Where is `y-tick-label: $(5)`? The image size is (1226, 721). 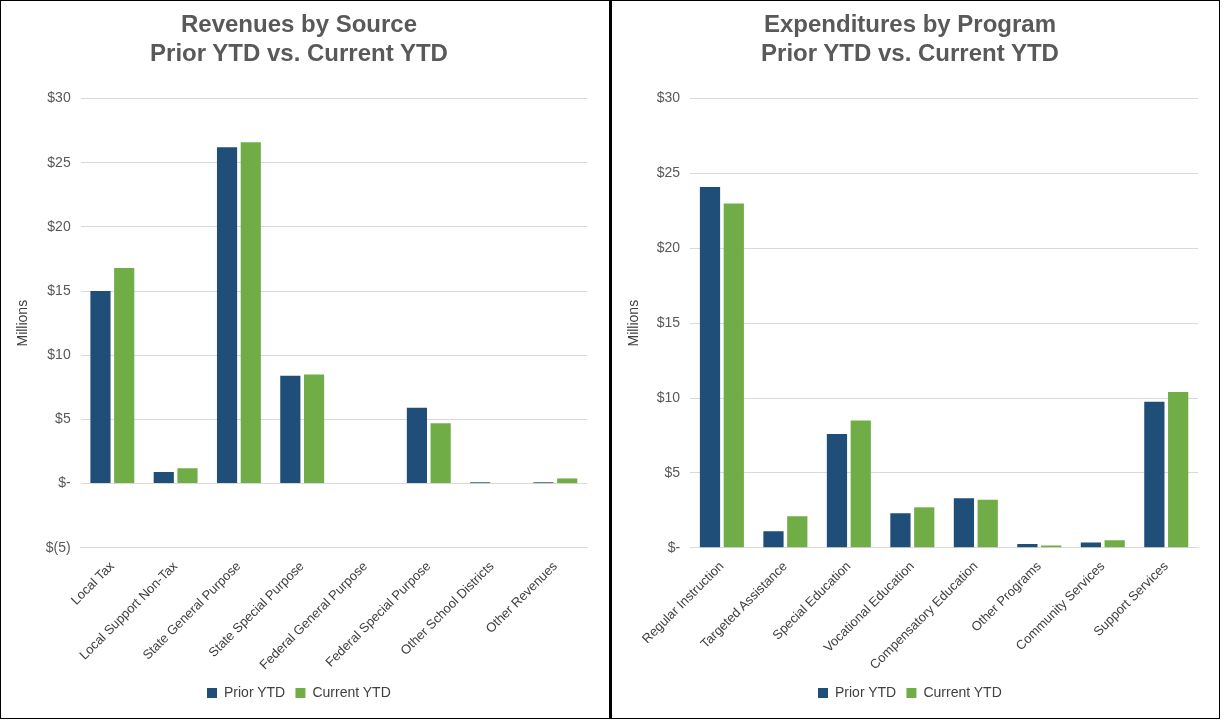
y-tick-label: $(5) is located at coordinates (58, 546).